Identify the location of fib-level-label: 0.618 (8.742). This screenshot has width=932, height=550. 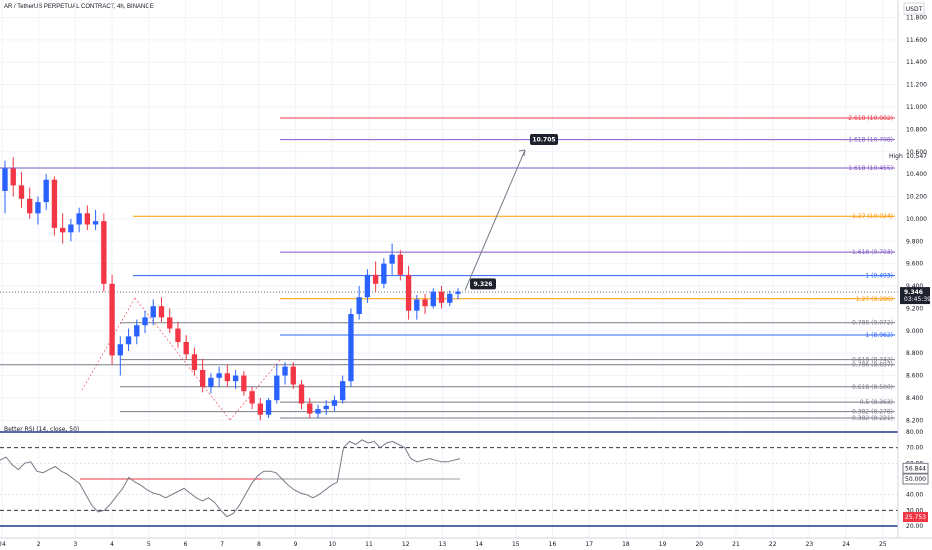
(872, 360).